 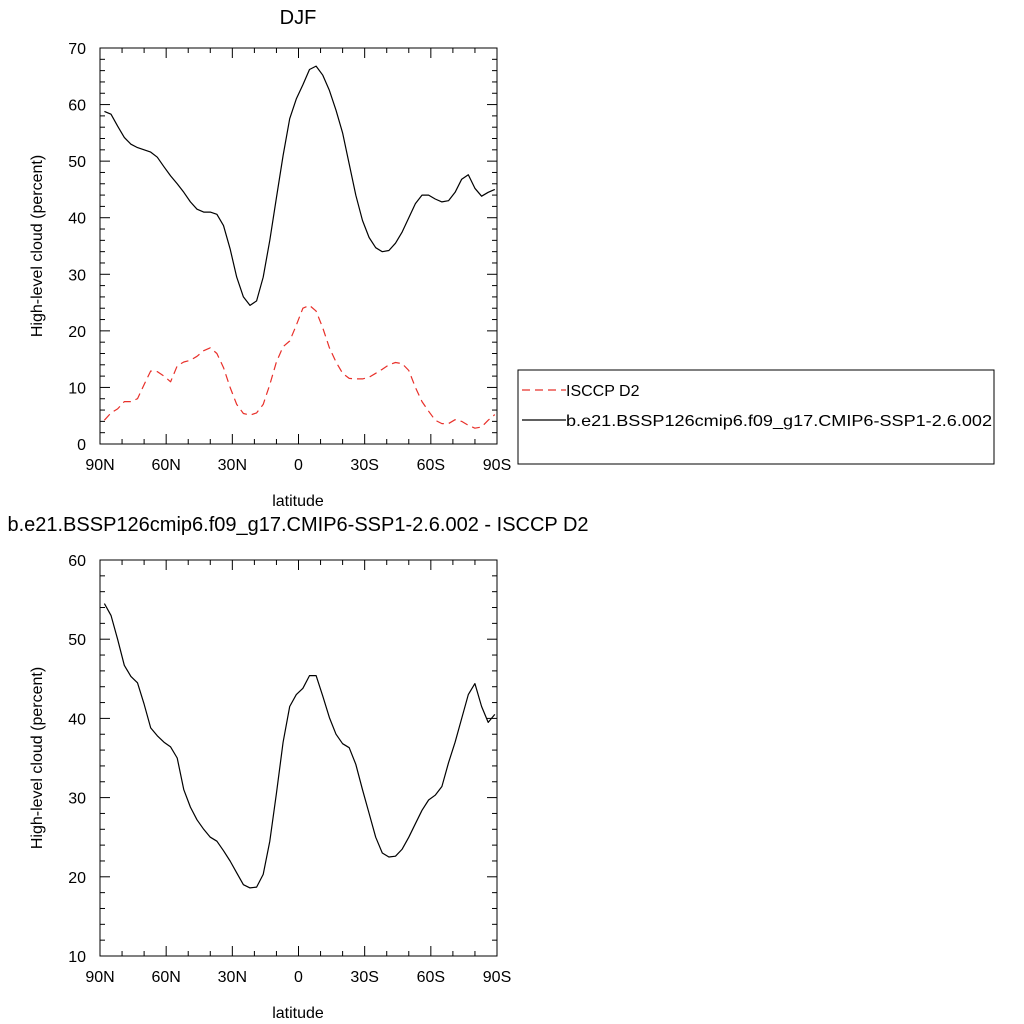 I want to click on series-line-difference, so click(x=299, y=746).